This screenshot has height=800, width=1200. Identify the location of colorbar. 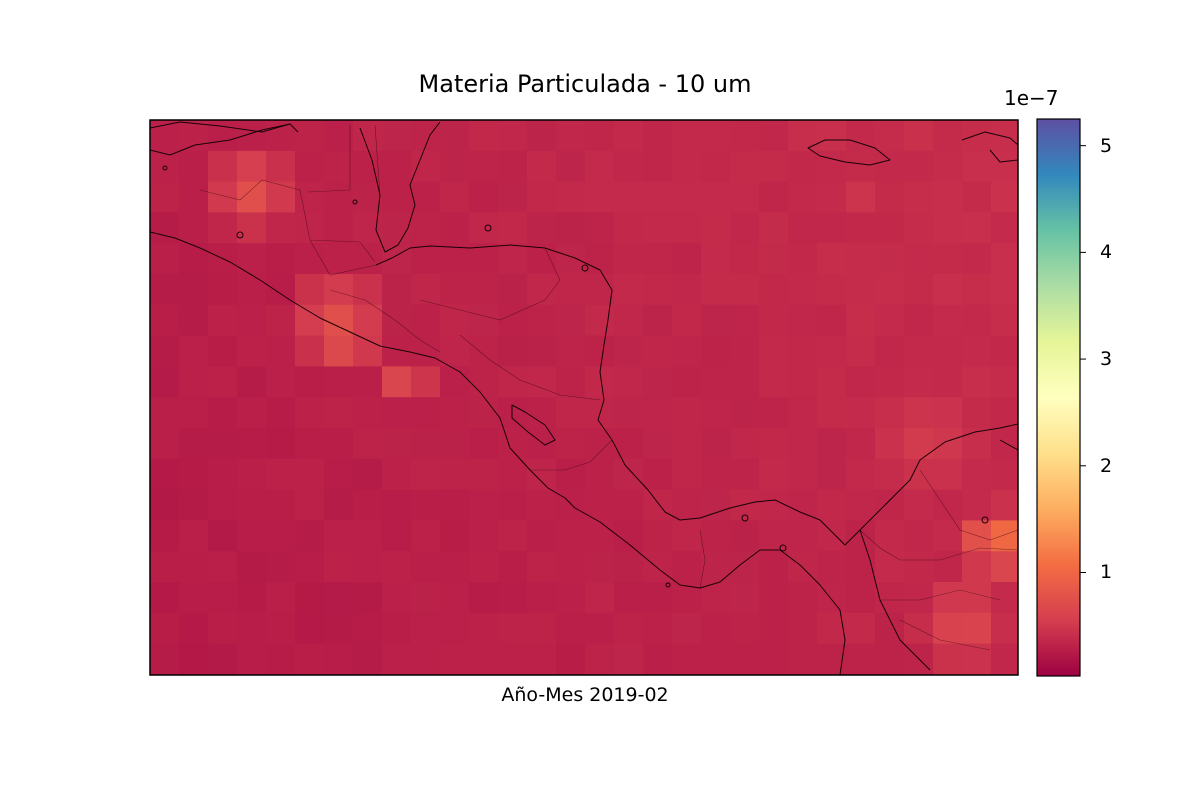
(1061, 397).